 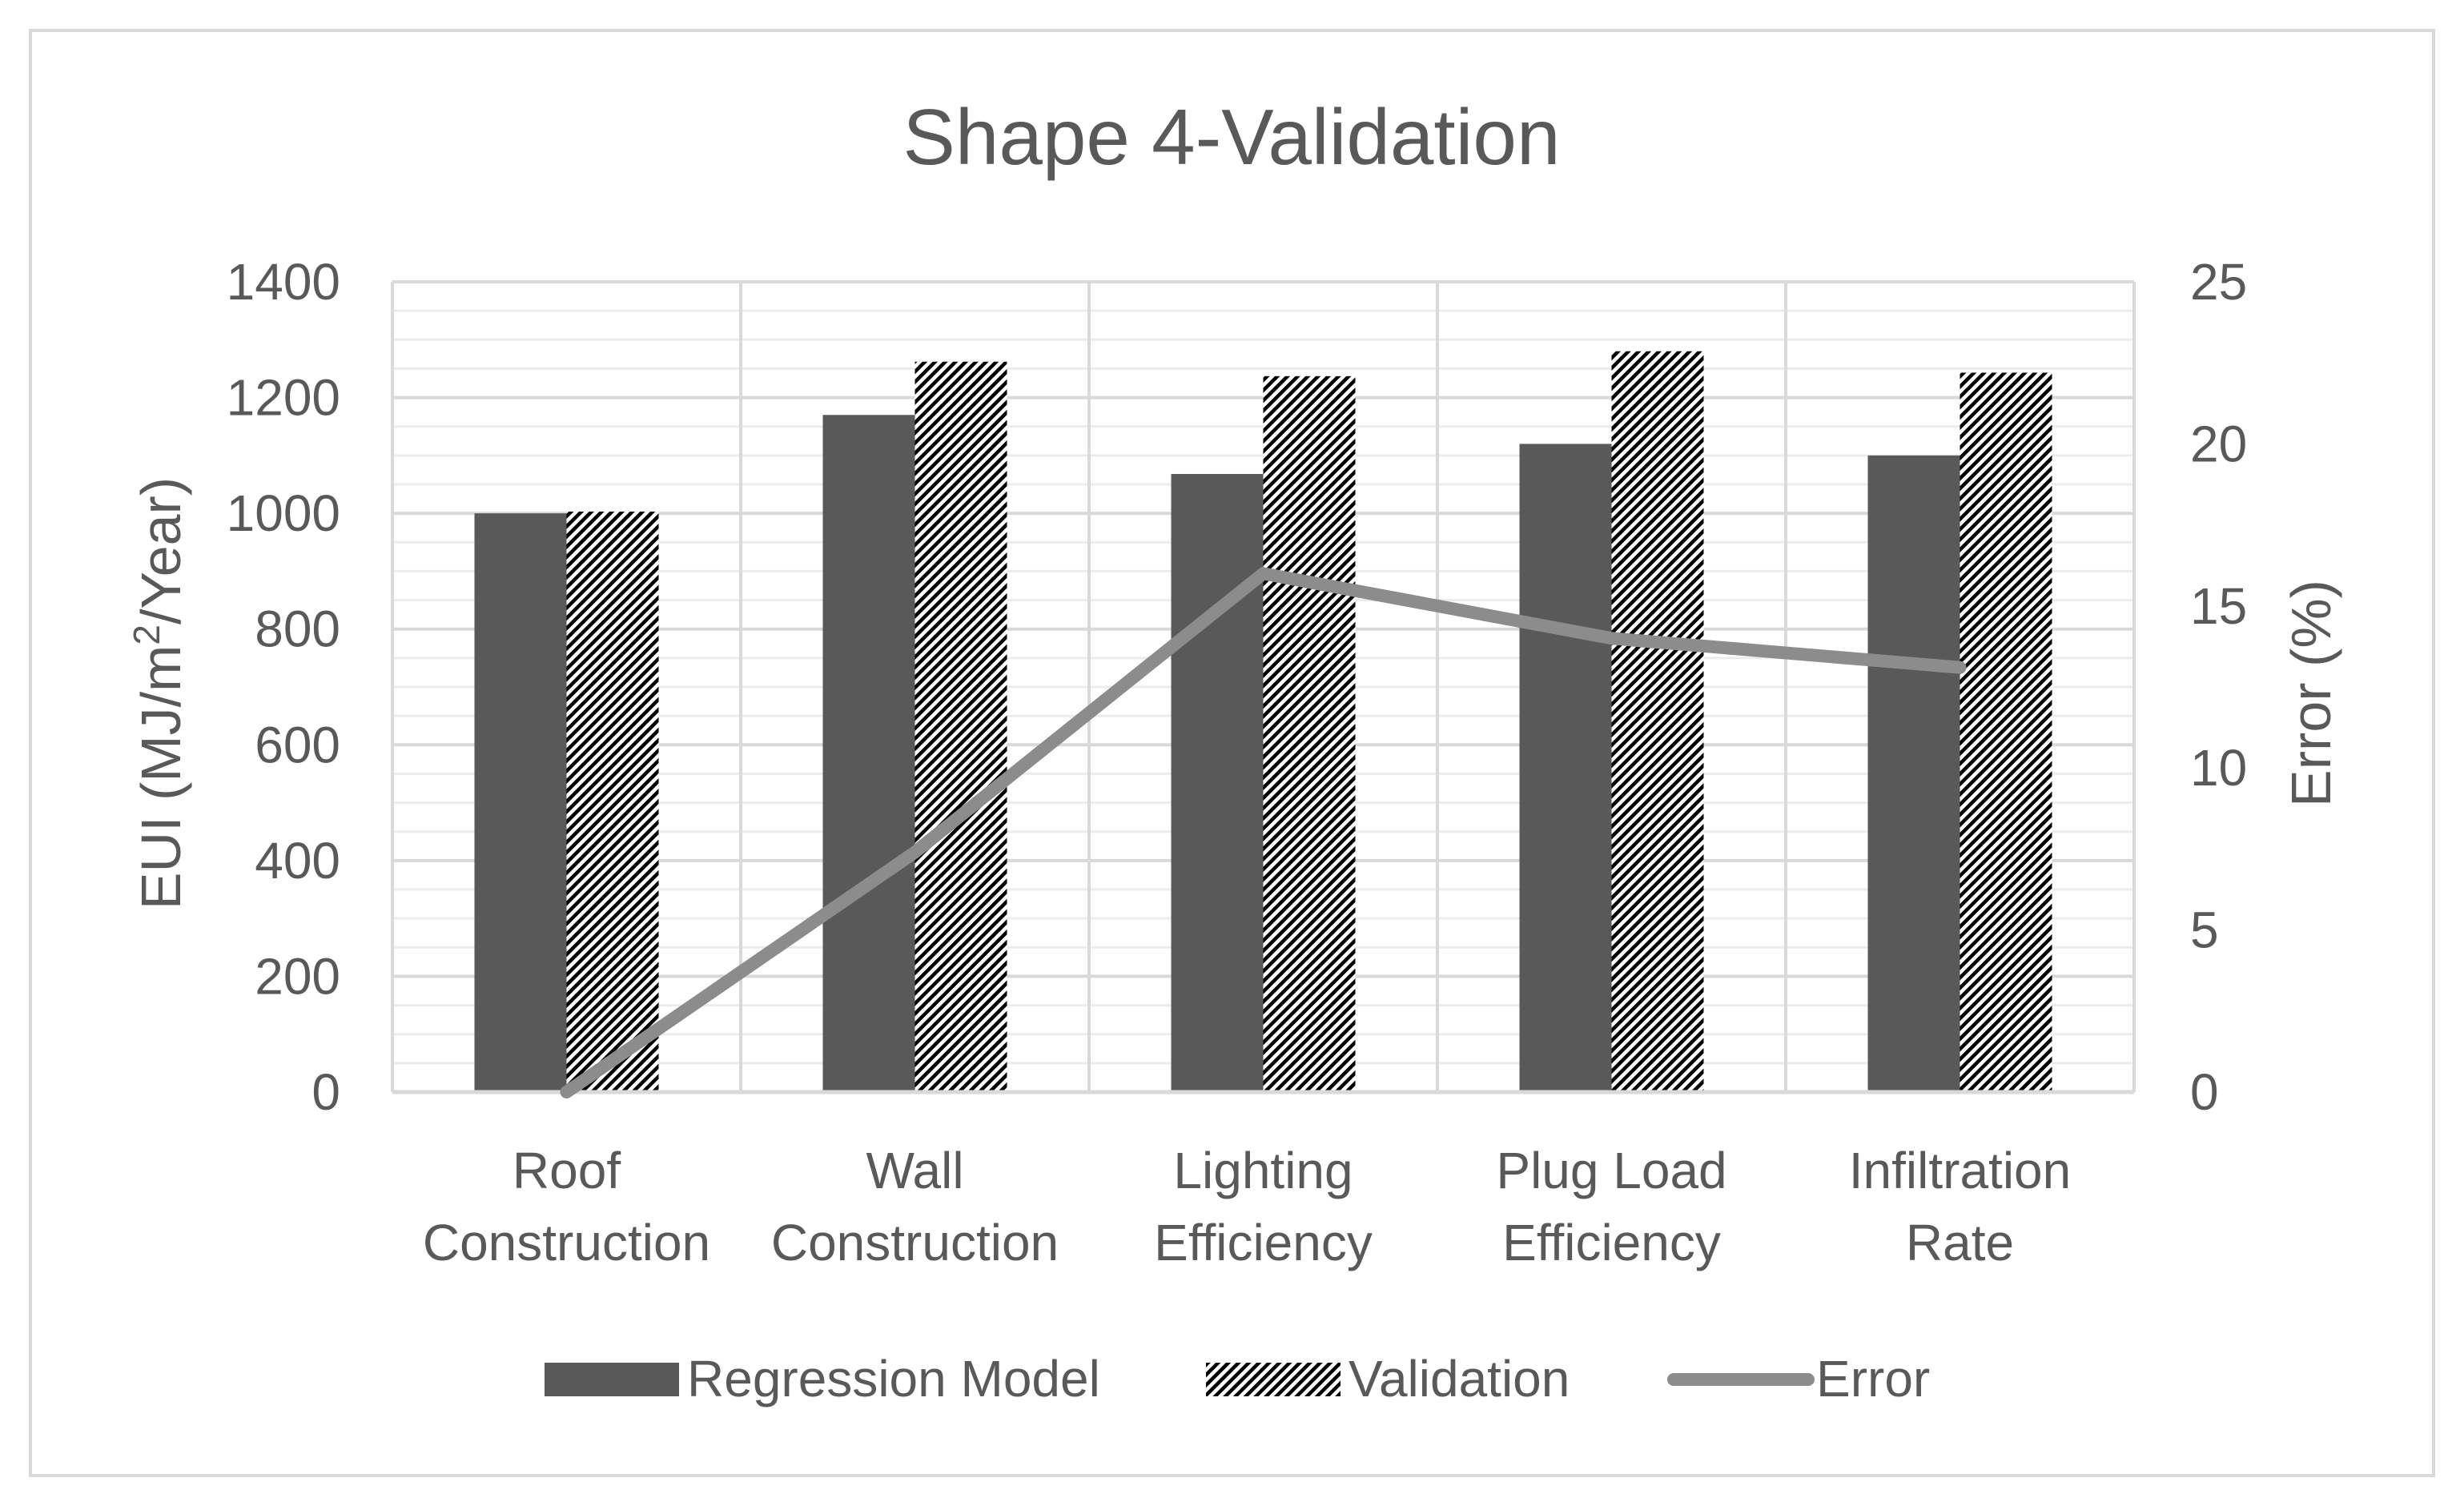 I want to click on legend-item-regression-model: Regression Model, so click(x=822, y=1379).